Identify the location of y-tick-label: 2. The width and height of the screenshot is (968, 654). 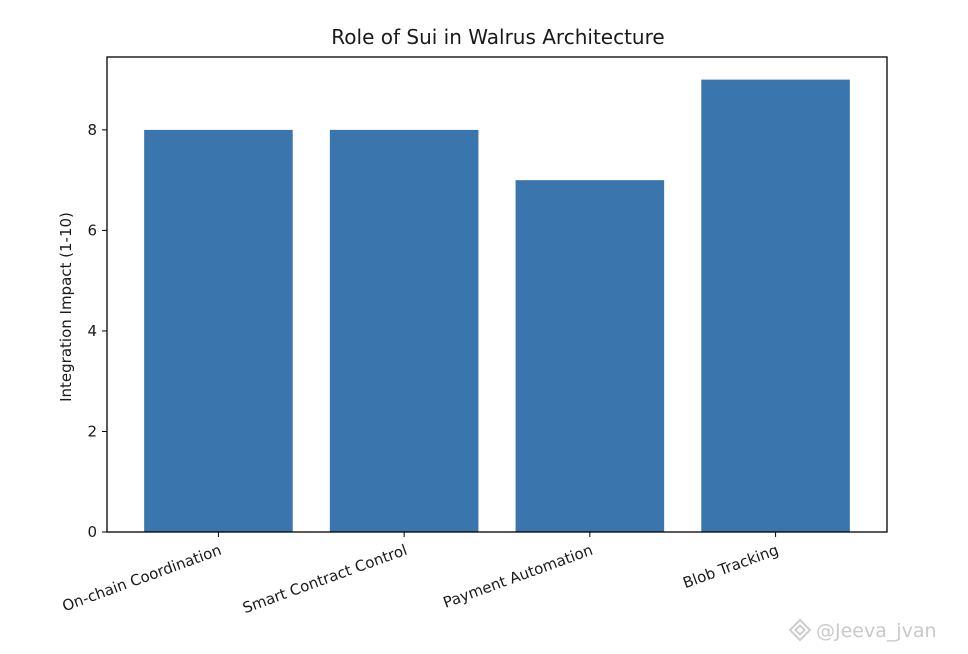
(92, 431).